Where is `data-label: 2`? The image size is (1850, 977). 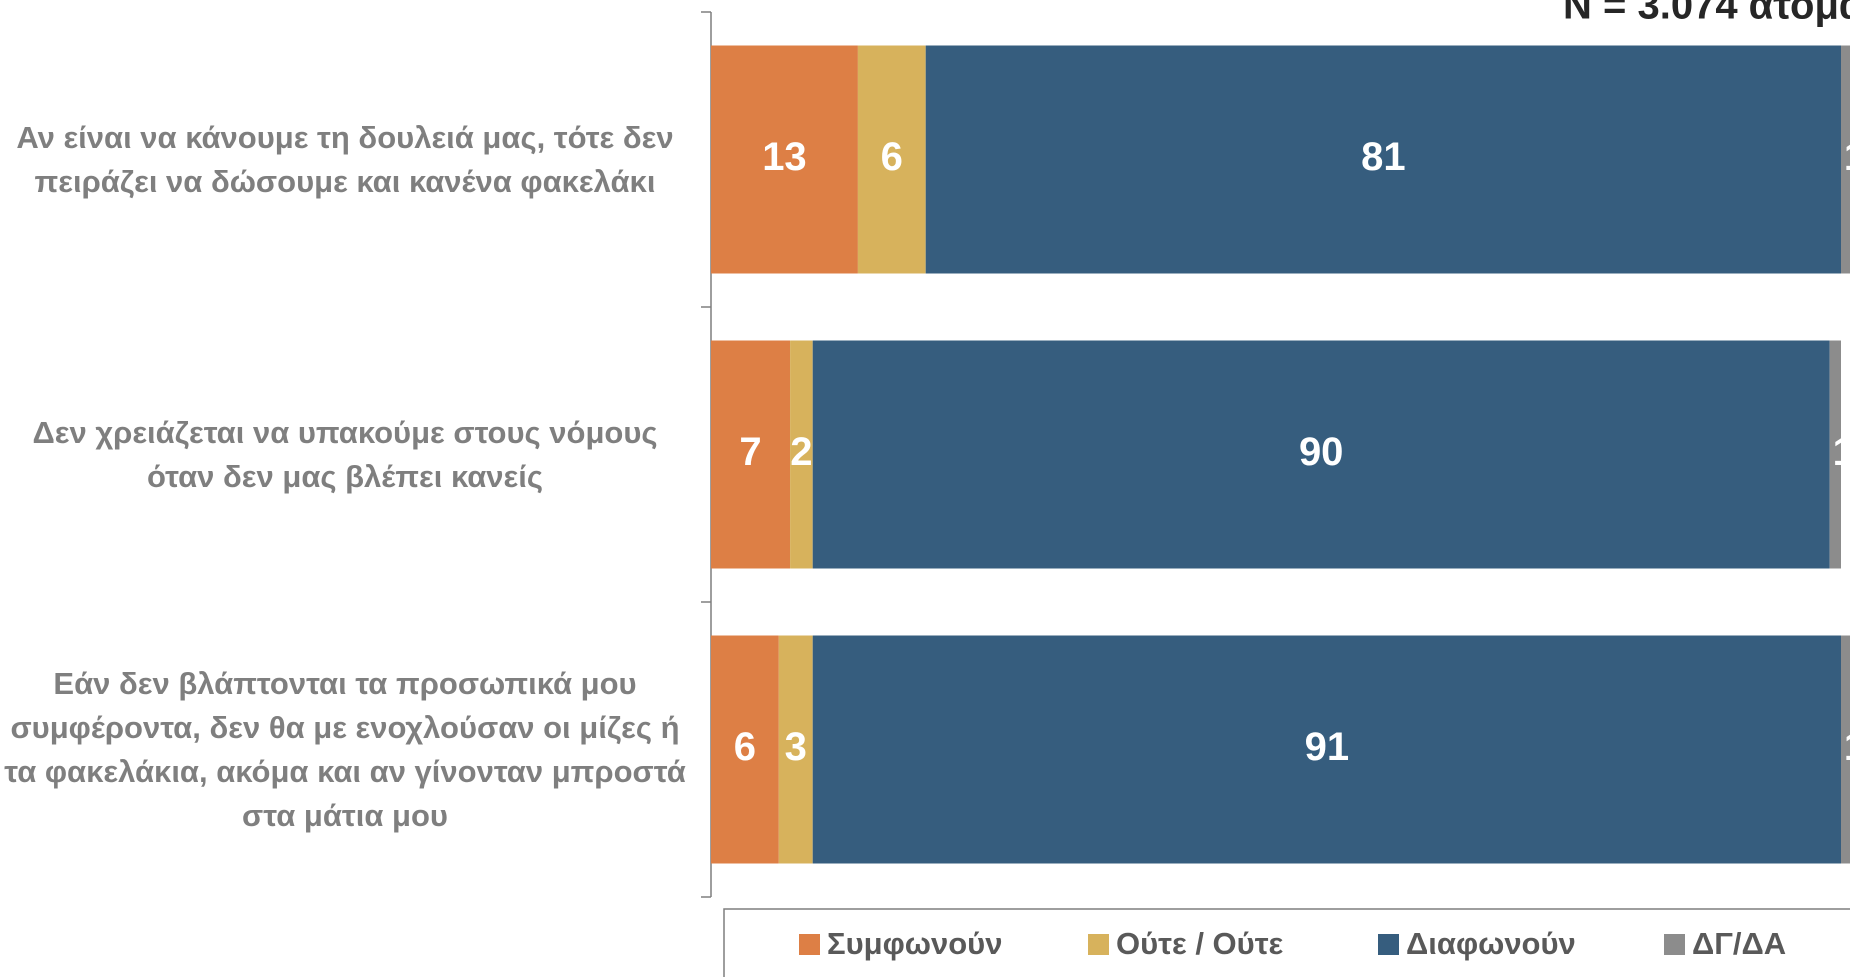
data-label: 2 is located at coordinates (801, 452).